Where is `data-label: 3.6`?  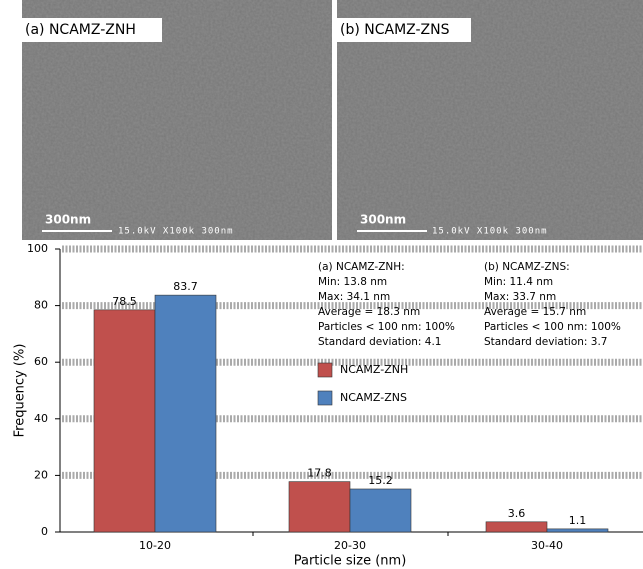 data-label: 3.6 is located at coordinates (517, 513).